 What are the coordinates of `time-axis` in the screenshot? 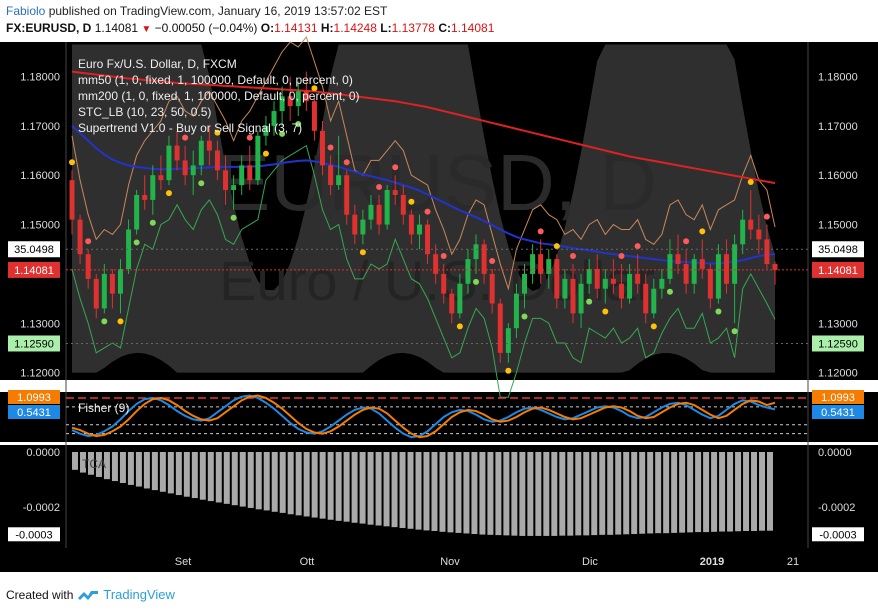 It's located at (439, 560).